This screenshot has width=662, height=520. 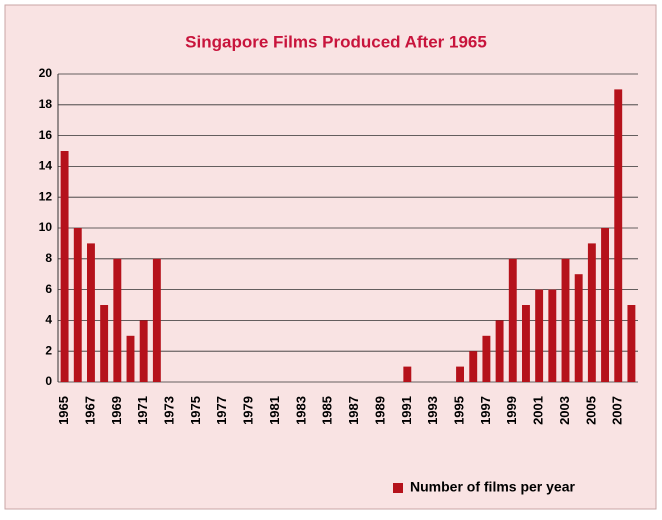 What do you see at coordinates (221, 410) in the screenshot?
I see `x-tick-label: 1977` at bounding box center [221, 410].